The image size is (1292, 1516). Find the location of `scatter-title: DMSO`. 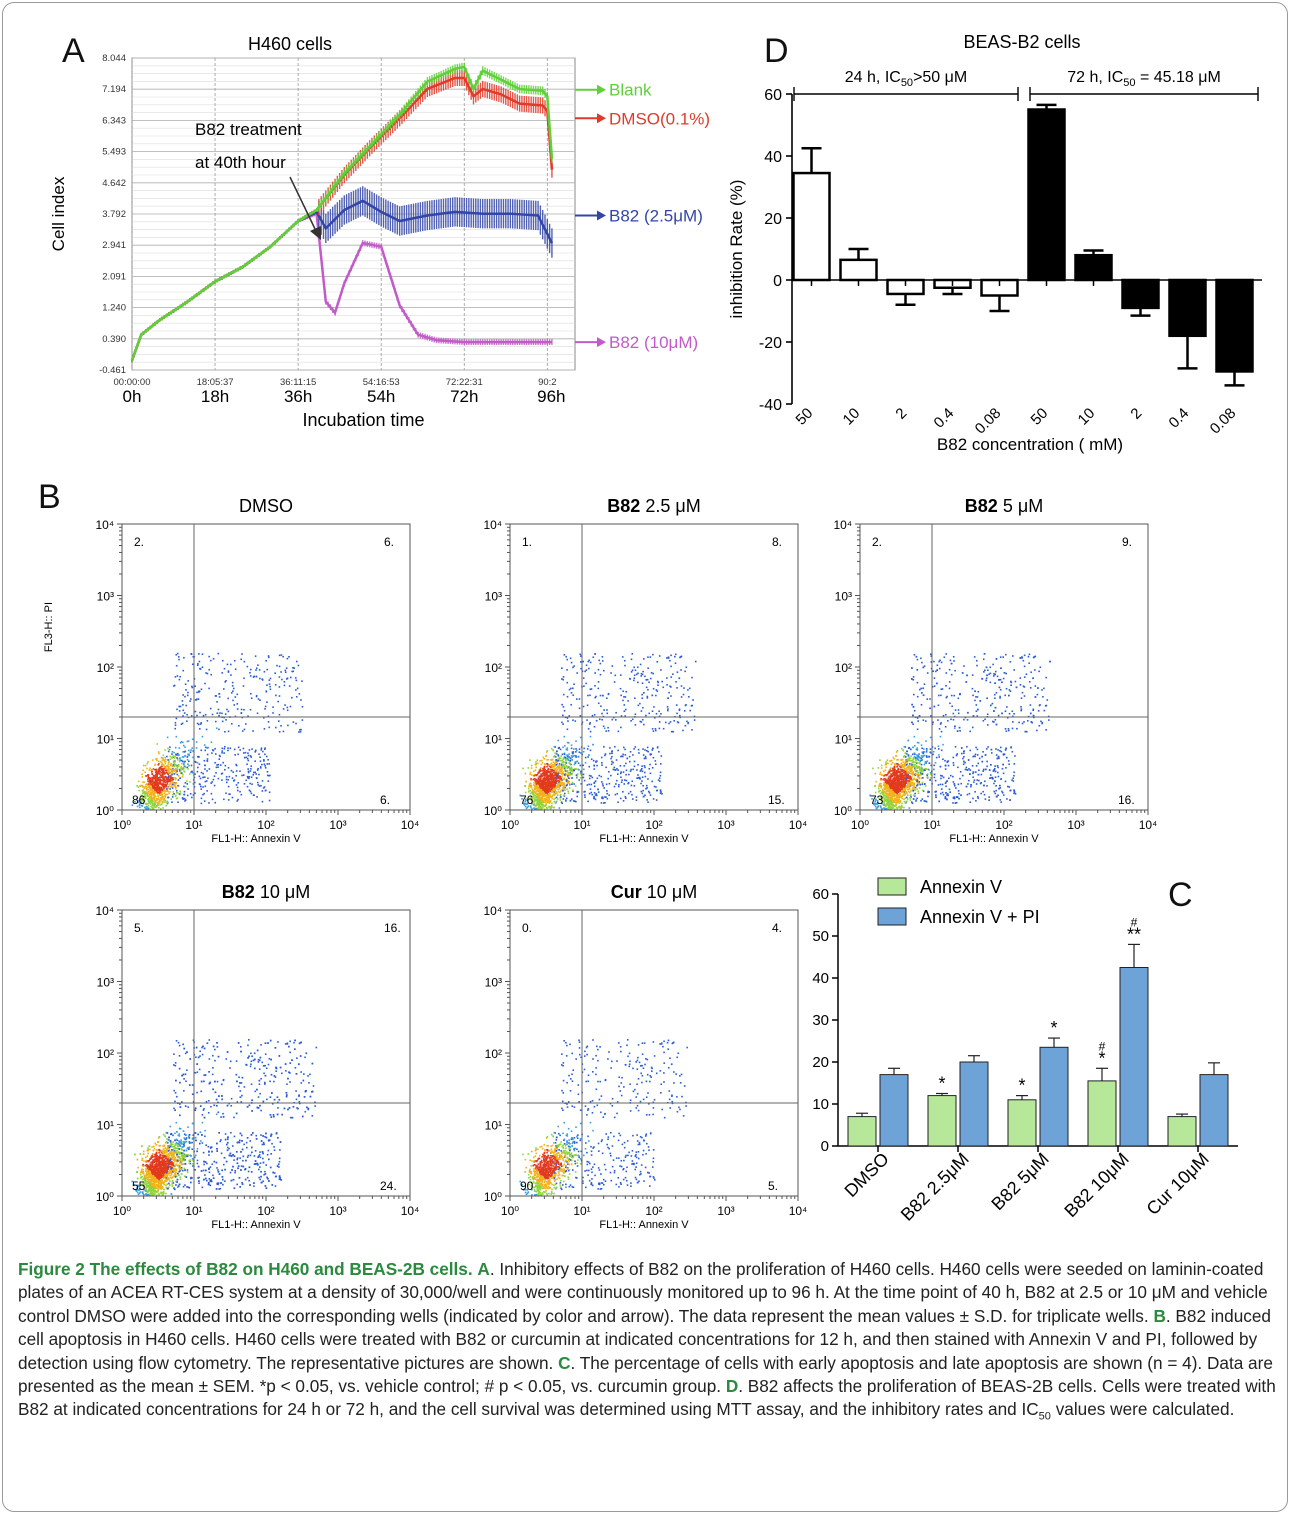

scatter-title: DMSO is located at coordinates (266, 506).